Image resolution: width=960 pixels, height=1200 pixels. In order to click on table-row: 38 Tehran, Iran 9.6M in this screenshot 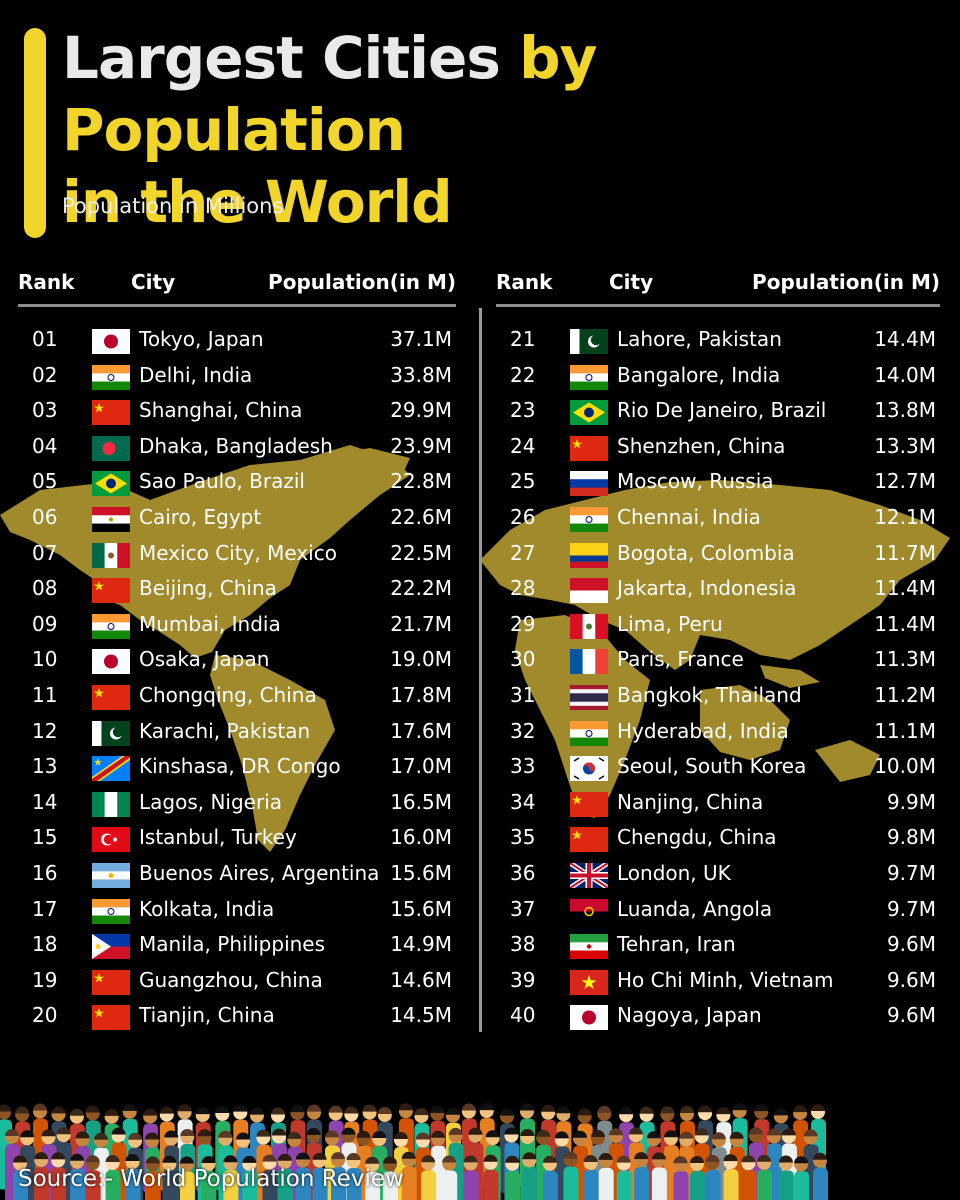, I will do `click(718, 945)`.